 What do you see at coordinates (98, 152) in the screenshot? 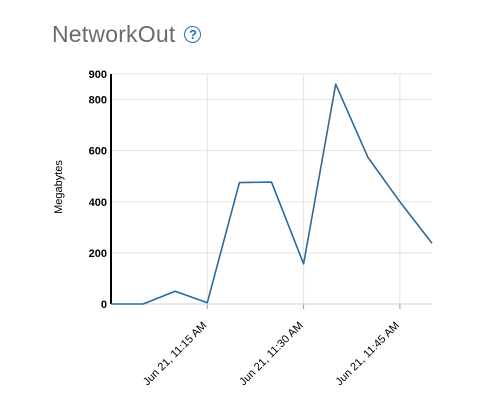
I see `y-tick-label: 600` at bounding box center [98, 152].